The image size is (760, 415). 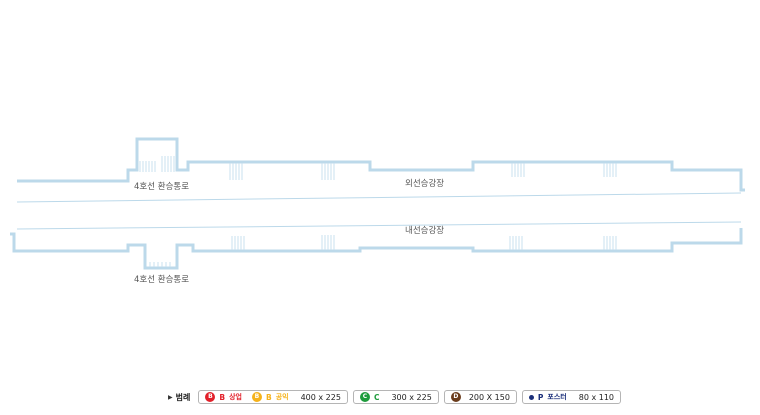 I want to click on d-icon: D, so click(x=455, y=397).